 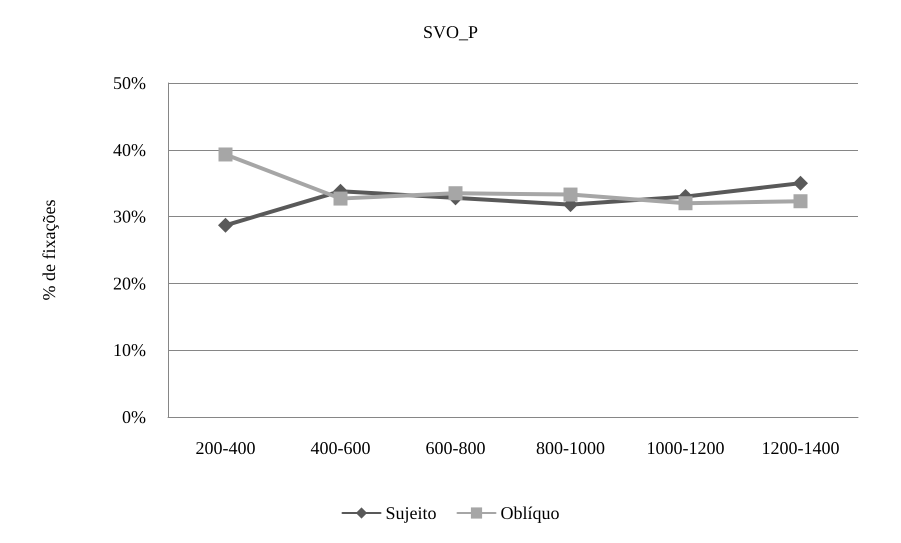 What do you see at coordinates (450, 32) in the screenshot?
I see `chart-title: SVO_P` at bounding box center [450, 32].